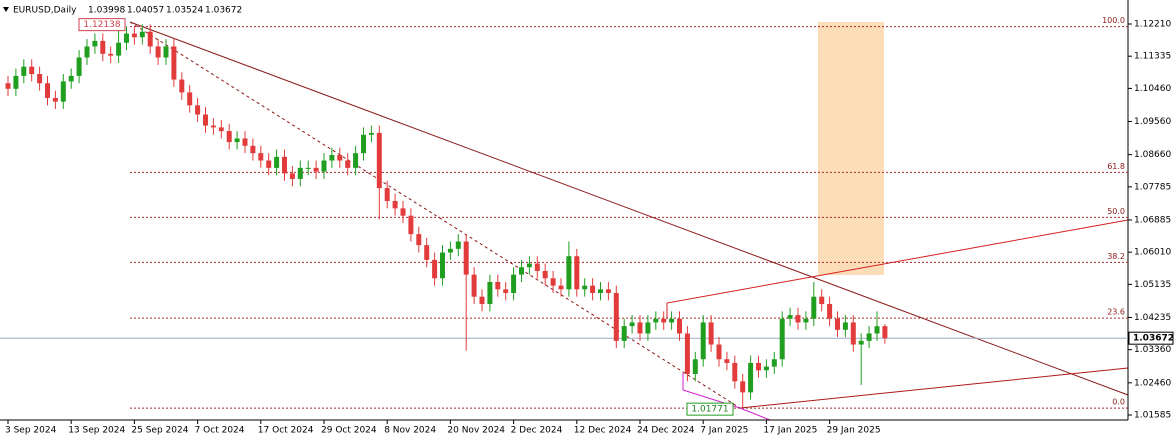 The width and height of the screenshot is (1175, 444). I want to click on high-label: 1.12138, so click(101, 25).